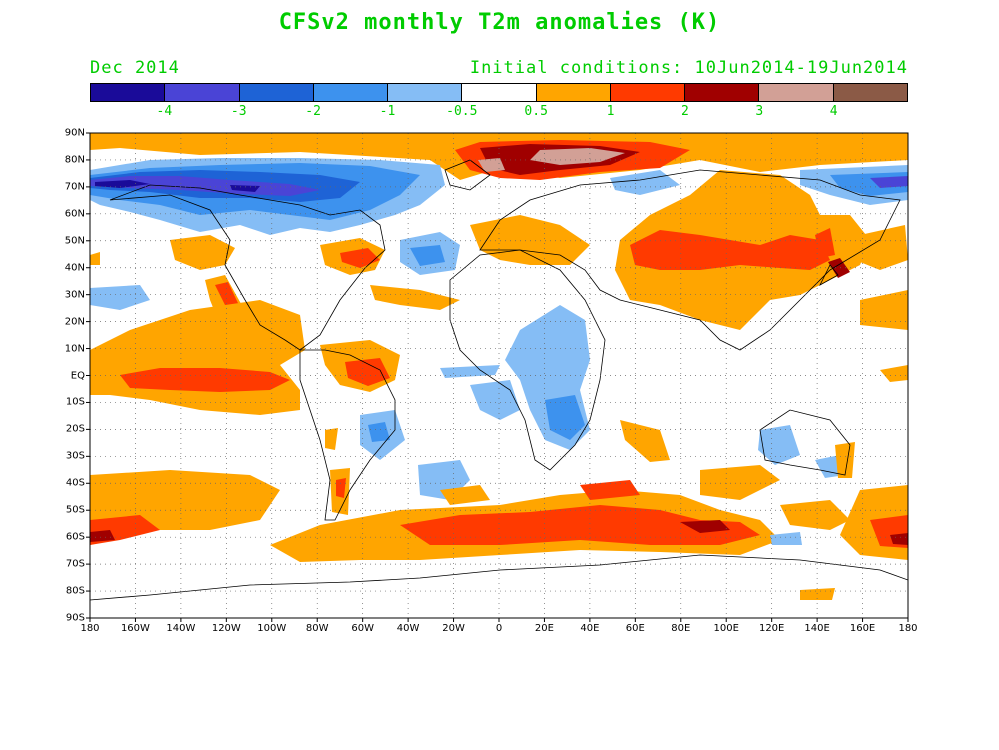 The height and width of the screenshot is (750, 999). I want to click on colorbar-label: 3, so click(759, 111).